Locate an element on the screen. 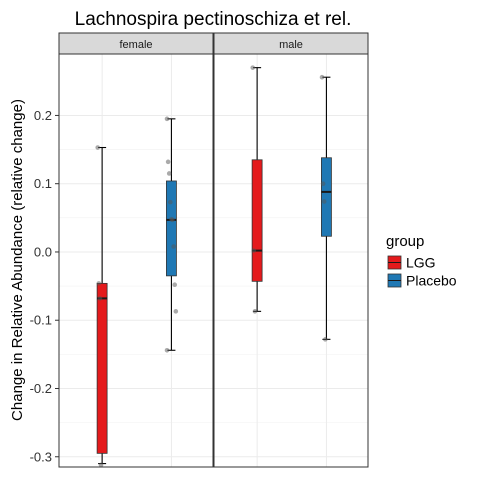 The width and height of the screenshot is (480, 480). y-tick-label: 0.2 is located at coordinates (43, 115).